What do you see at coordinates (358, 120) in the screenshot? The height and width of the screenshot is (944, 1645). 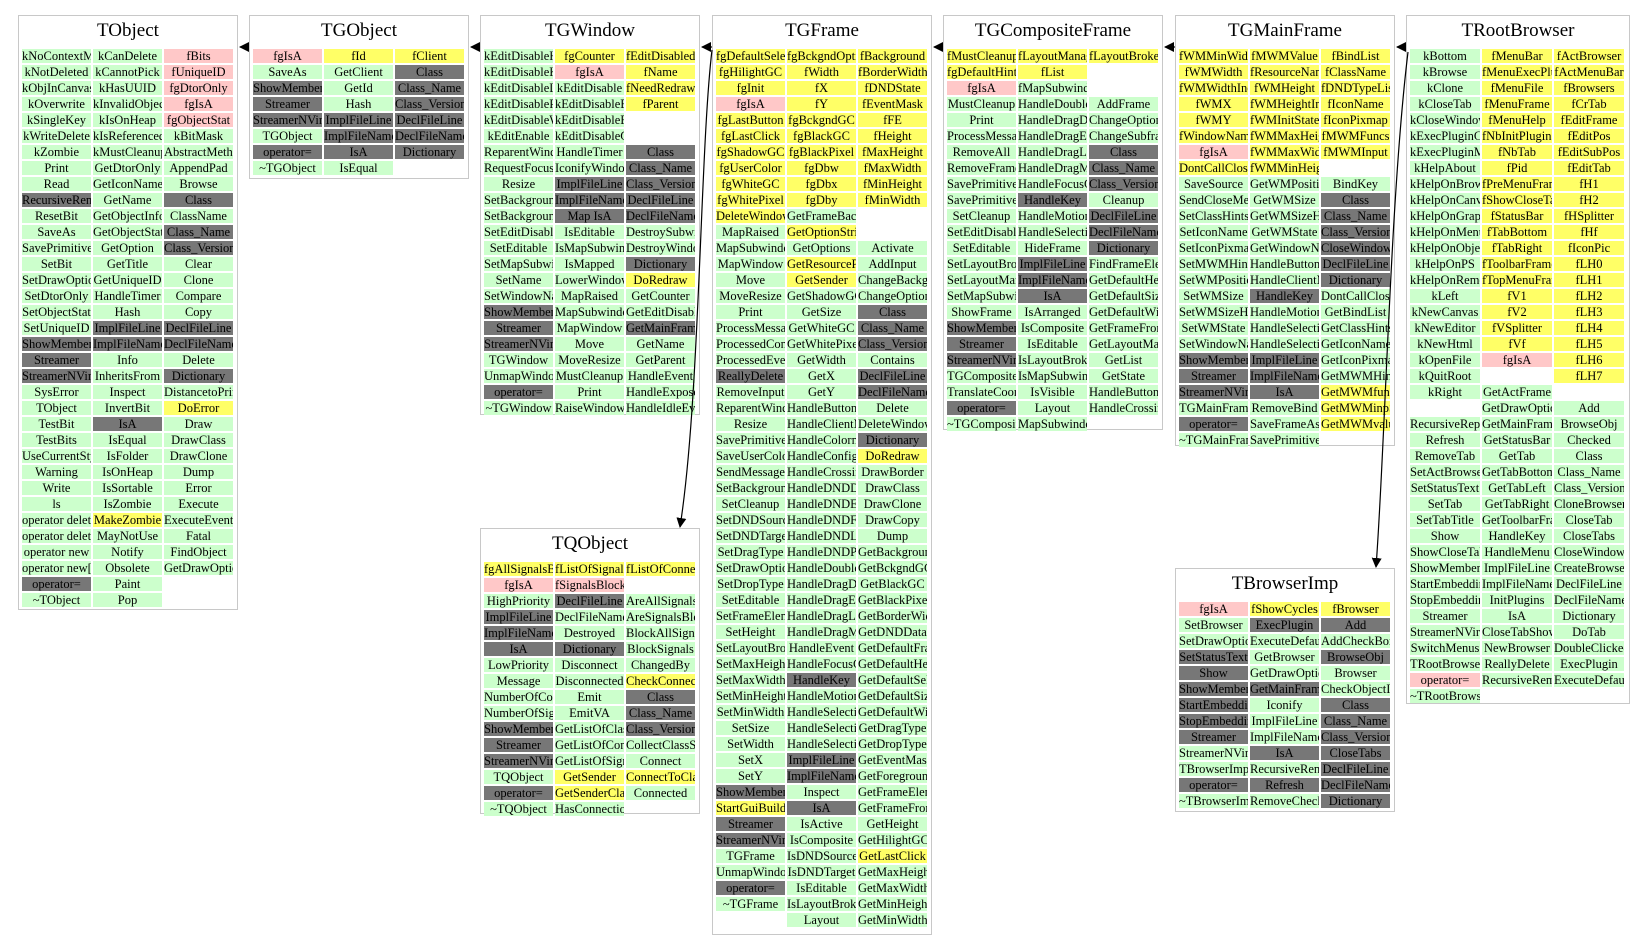 I see `member-implfileline: ImplFileLine` at bounding box center [358, 120].